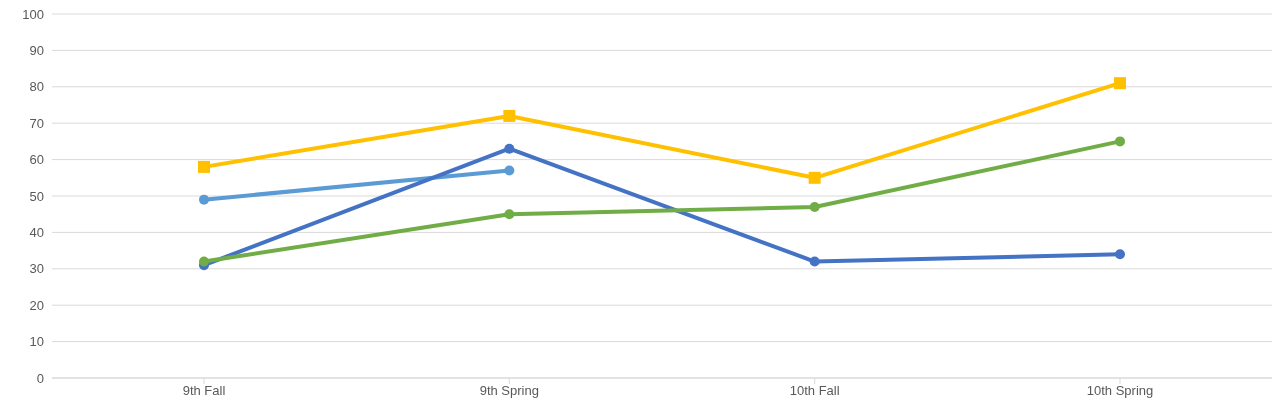 The height and width of the screenshot is (402, 1282). What do you see at coordinates (36, 342) in the screenshot?
I see `y-tick-label: 10` at bounding box center [36, 342].